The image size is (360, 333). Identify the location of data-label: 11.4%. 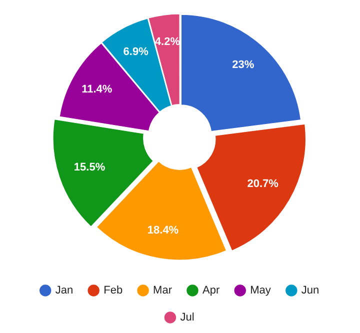
(97, 89).